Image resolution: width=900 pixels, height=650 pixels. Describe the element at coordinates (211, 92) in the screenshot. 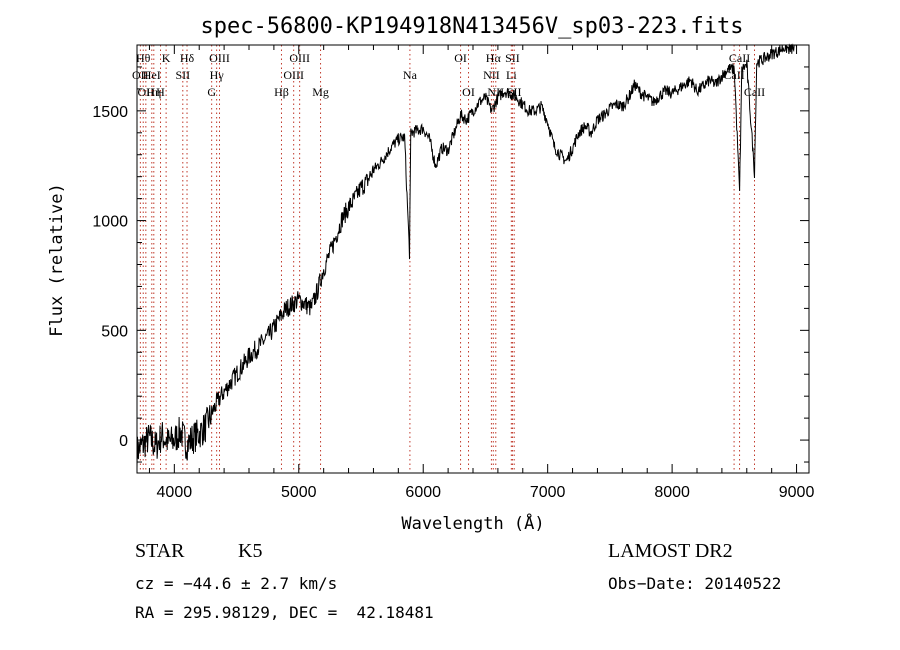

I see `spectral-line-label: G` at that location.